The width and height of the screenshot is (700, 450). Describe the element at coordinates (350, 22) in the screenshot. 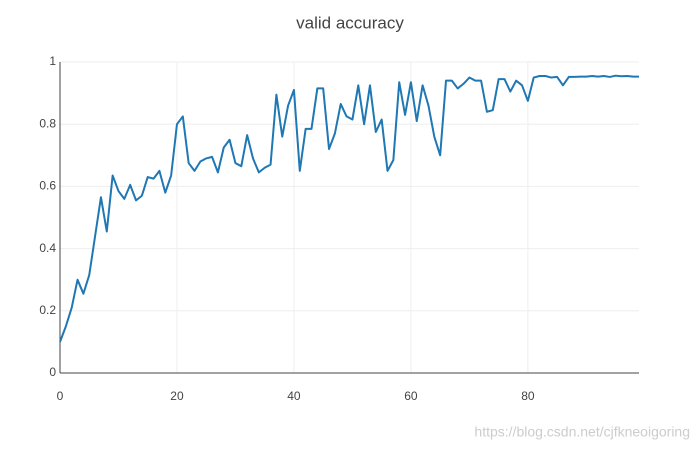

I see `chart-title: valid accuracy` at that location.